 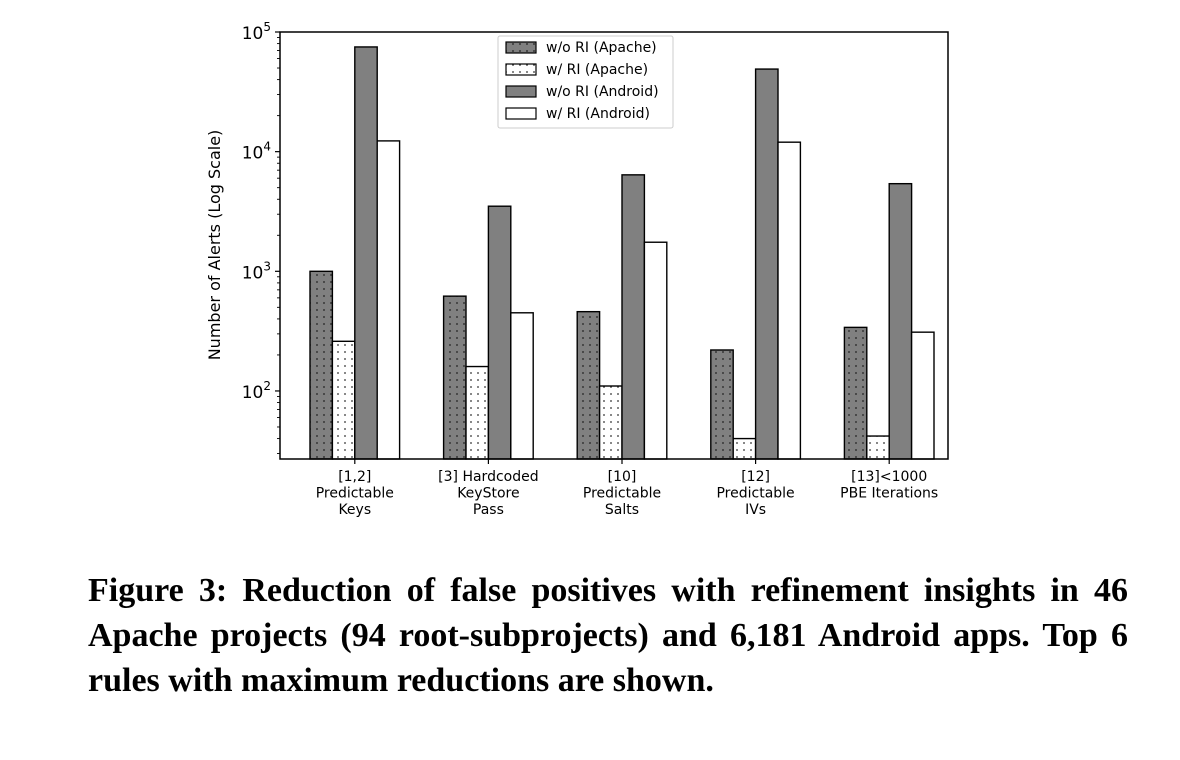 What do you see at coordinates (598, 114) in the screenshot?
I see `legend-label-4: w/ RI (Android)` at bounding box center [598, 114].